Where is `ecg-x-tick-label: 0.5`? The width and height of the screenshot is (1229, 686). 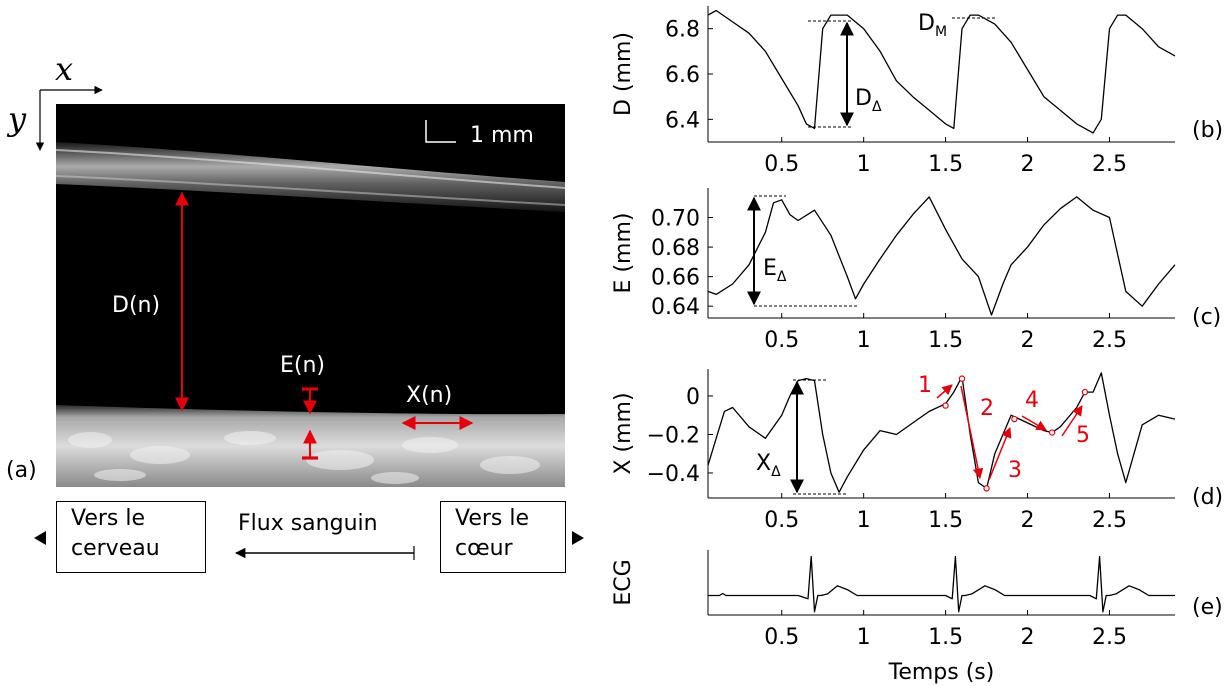
ecg-x-tick-label: 0.5 is located at coordinates (781, 637).